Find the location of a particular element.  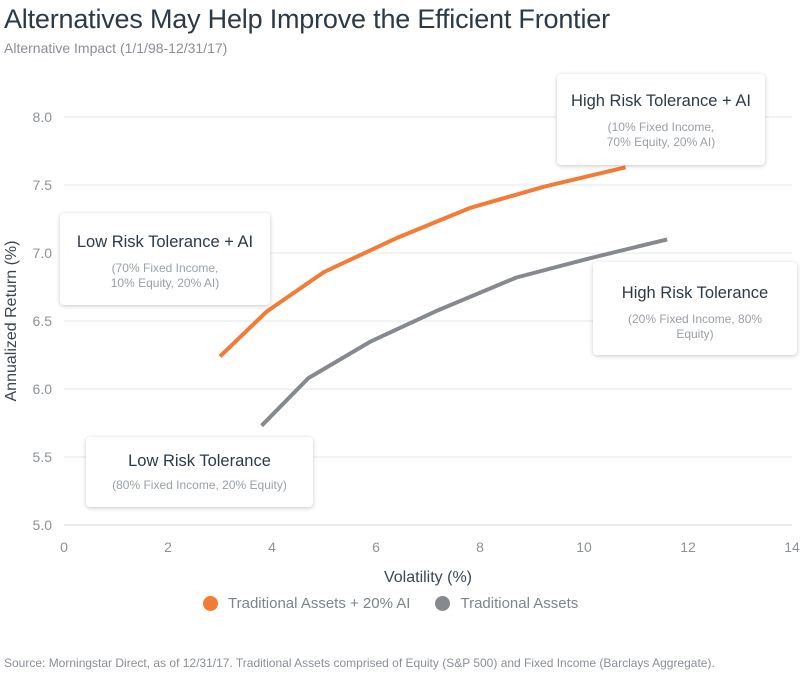

y-tick-label: 7.0 is located at coordinates (43, 253).